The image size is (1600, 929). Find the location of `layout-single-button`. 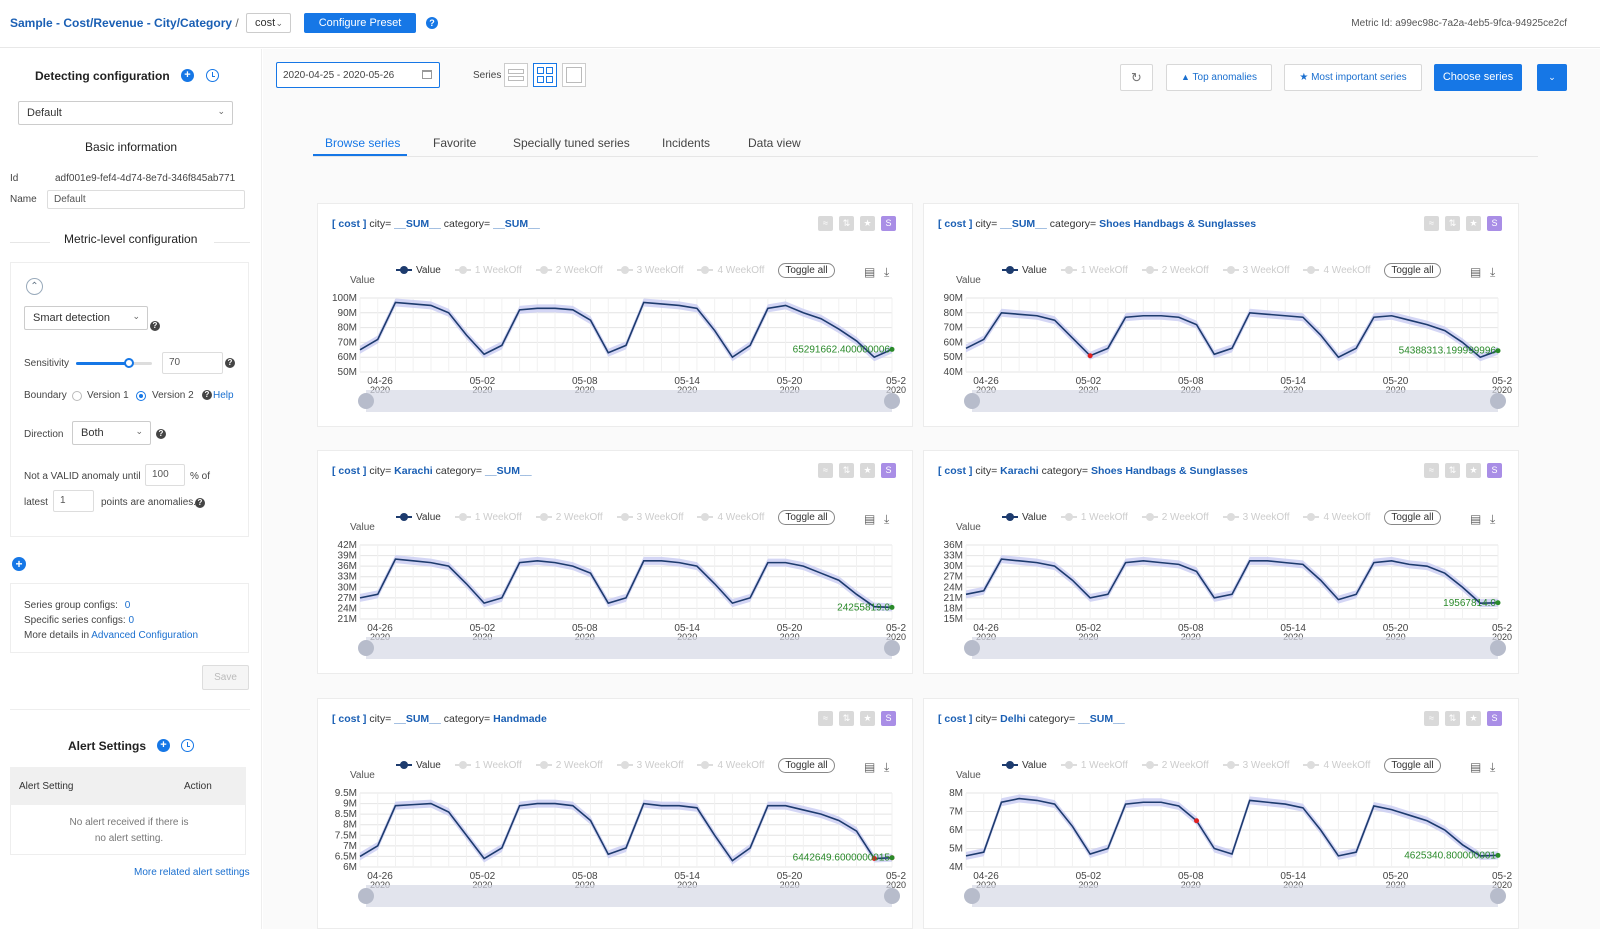

layout-single-button is located at coordinates (574, 75).